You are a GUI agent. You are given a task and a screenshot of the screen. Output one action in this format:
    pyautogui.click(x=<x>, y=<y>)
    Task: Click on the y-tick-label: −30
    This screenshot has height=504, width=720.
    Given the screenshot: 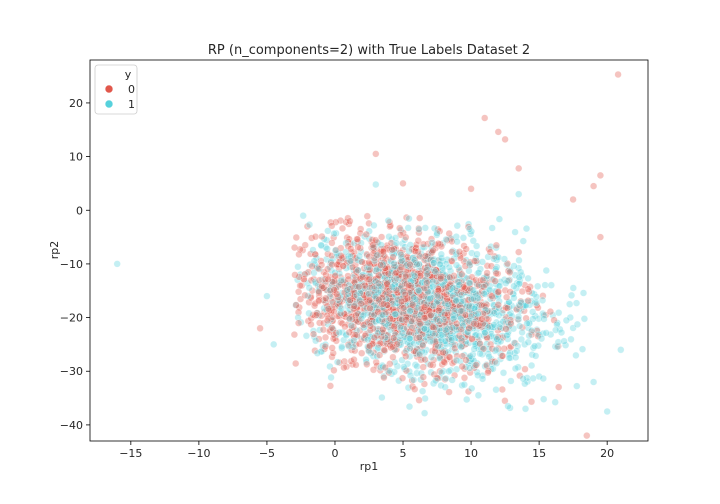 What is the action you would take?
    pyautogui.click(x=71, y=371)
    